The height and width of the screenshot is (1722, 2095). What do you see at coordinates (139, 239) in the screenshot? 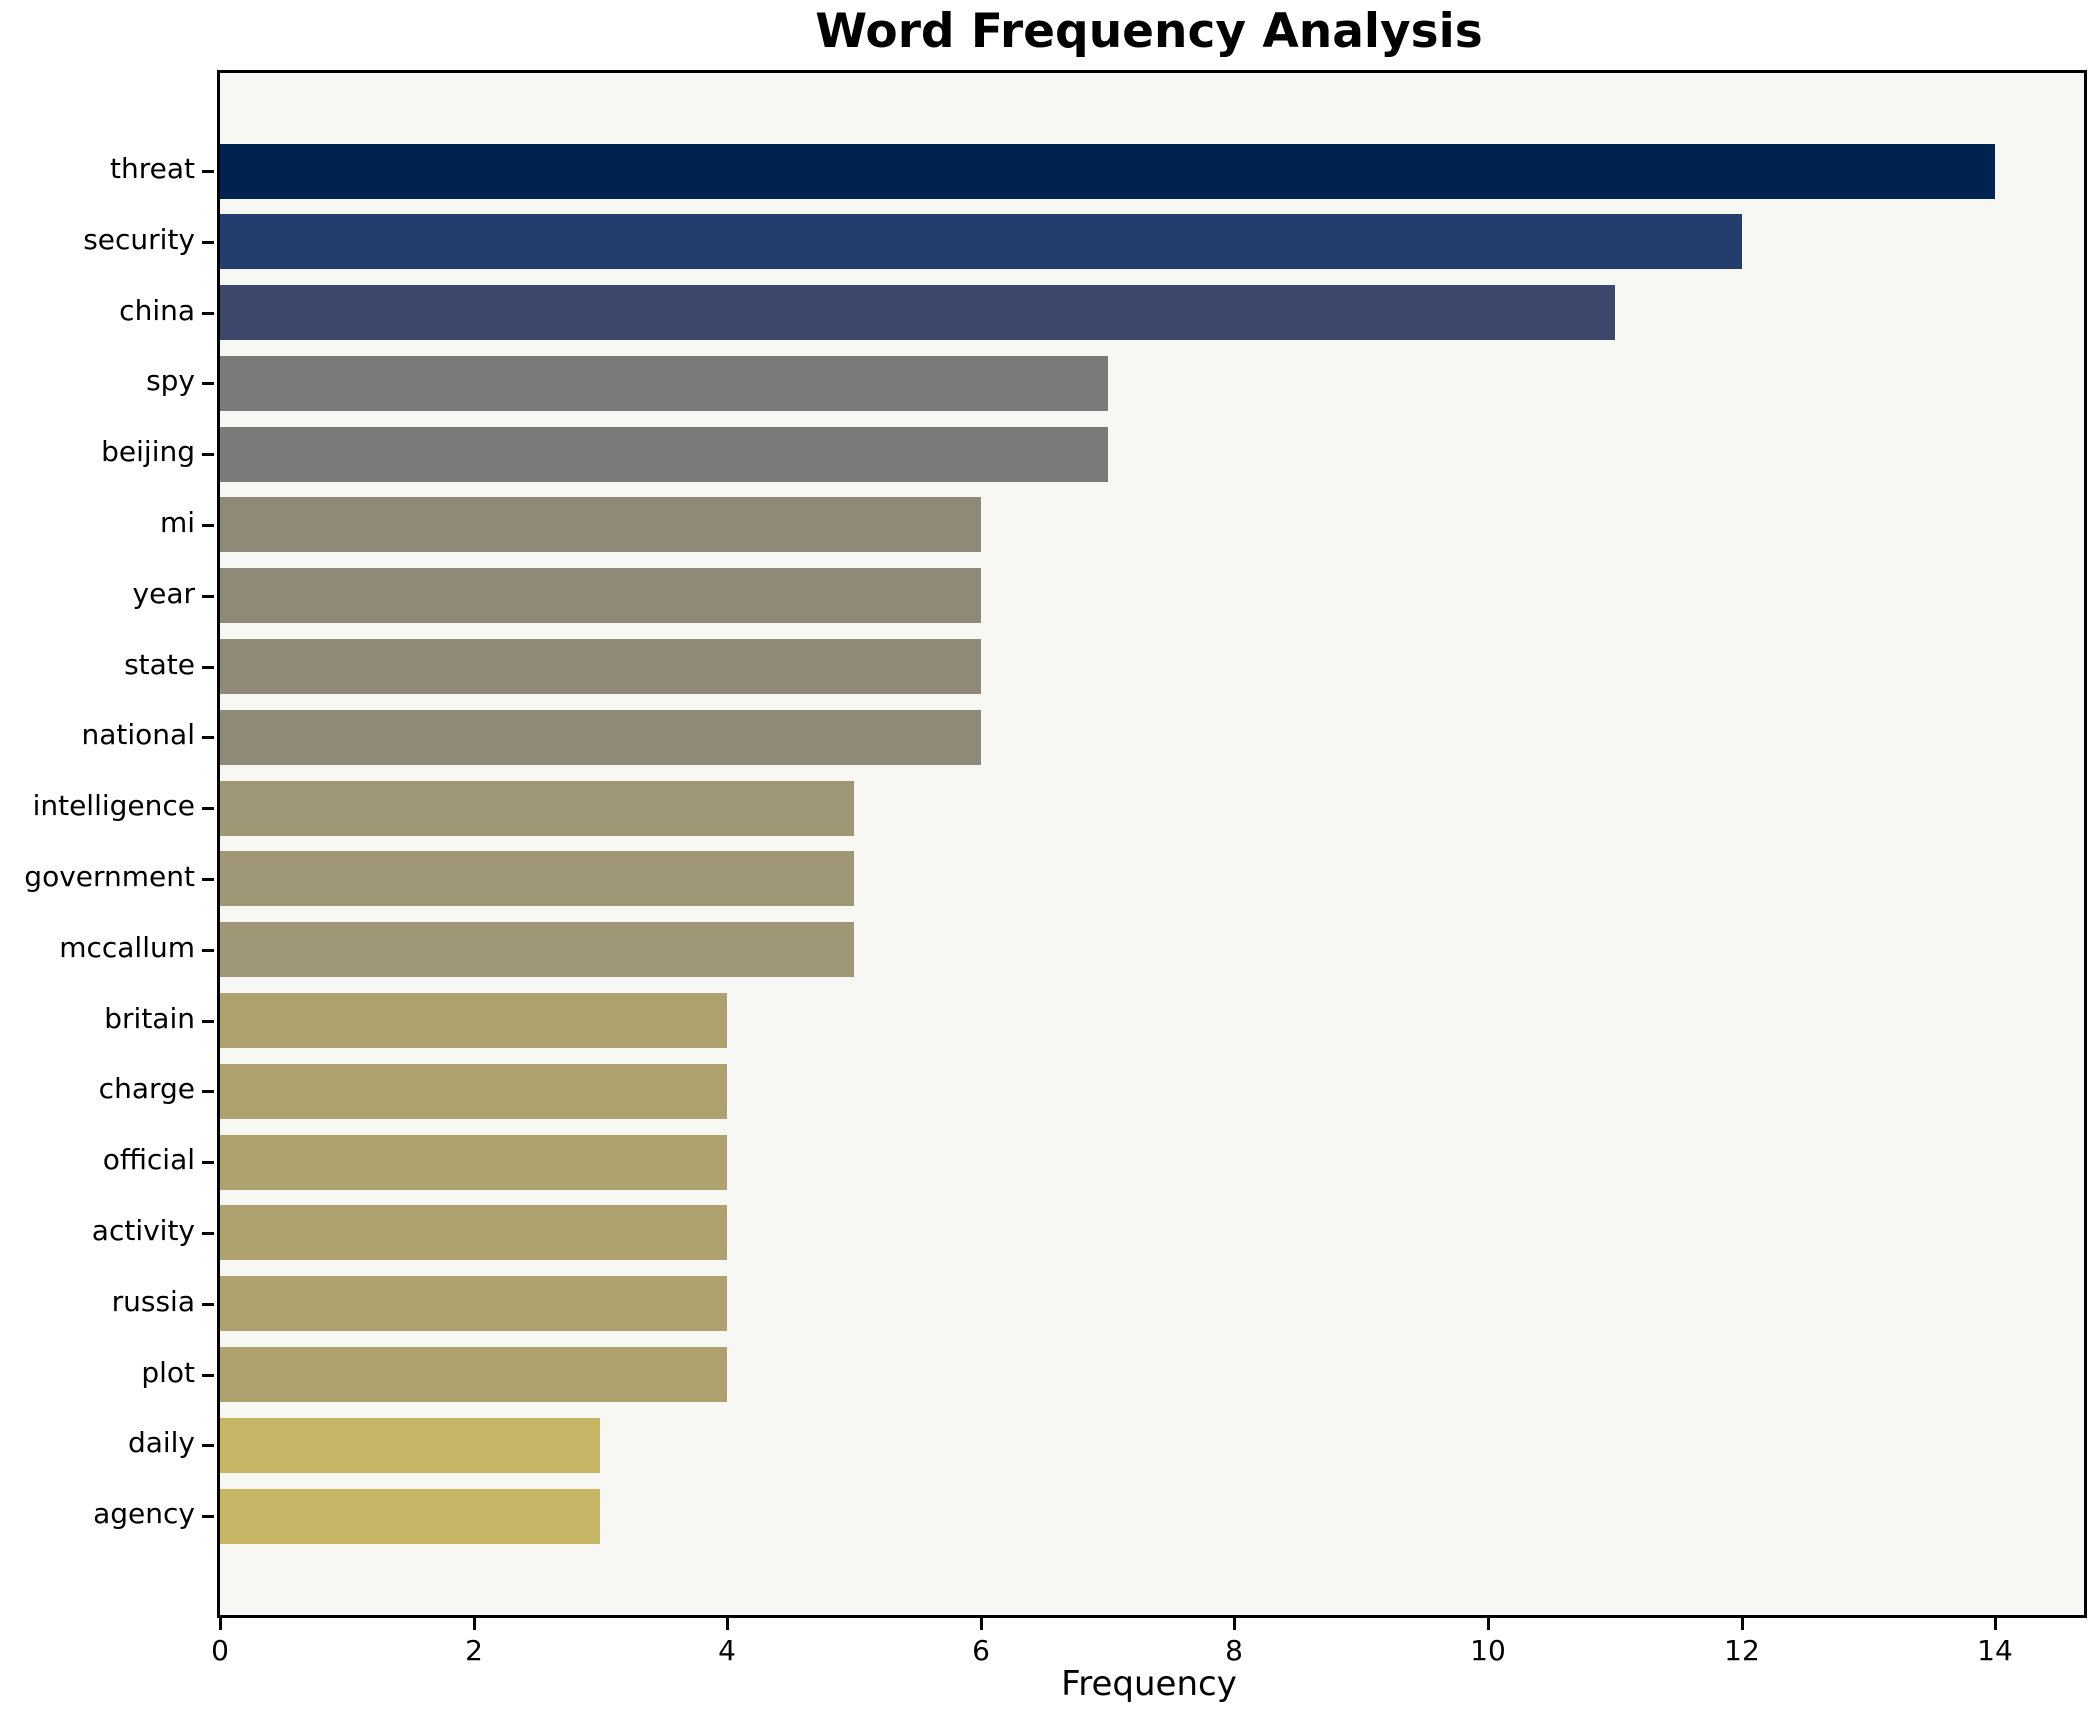
I see `y-tick-label-security: security` at bounding box center [139, 239].